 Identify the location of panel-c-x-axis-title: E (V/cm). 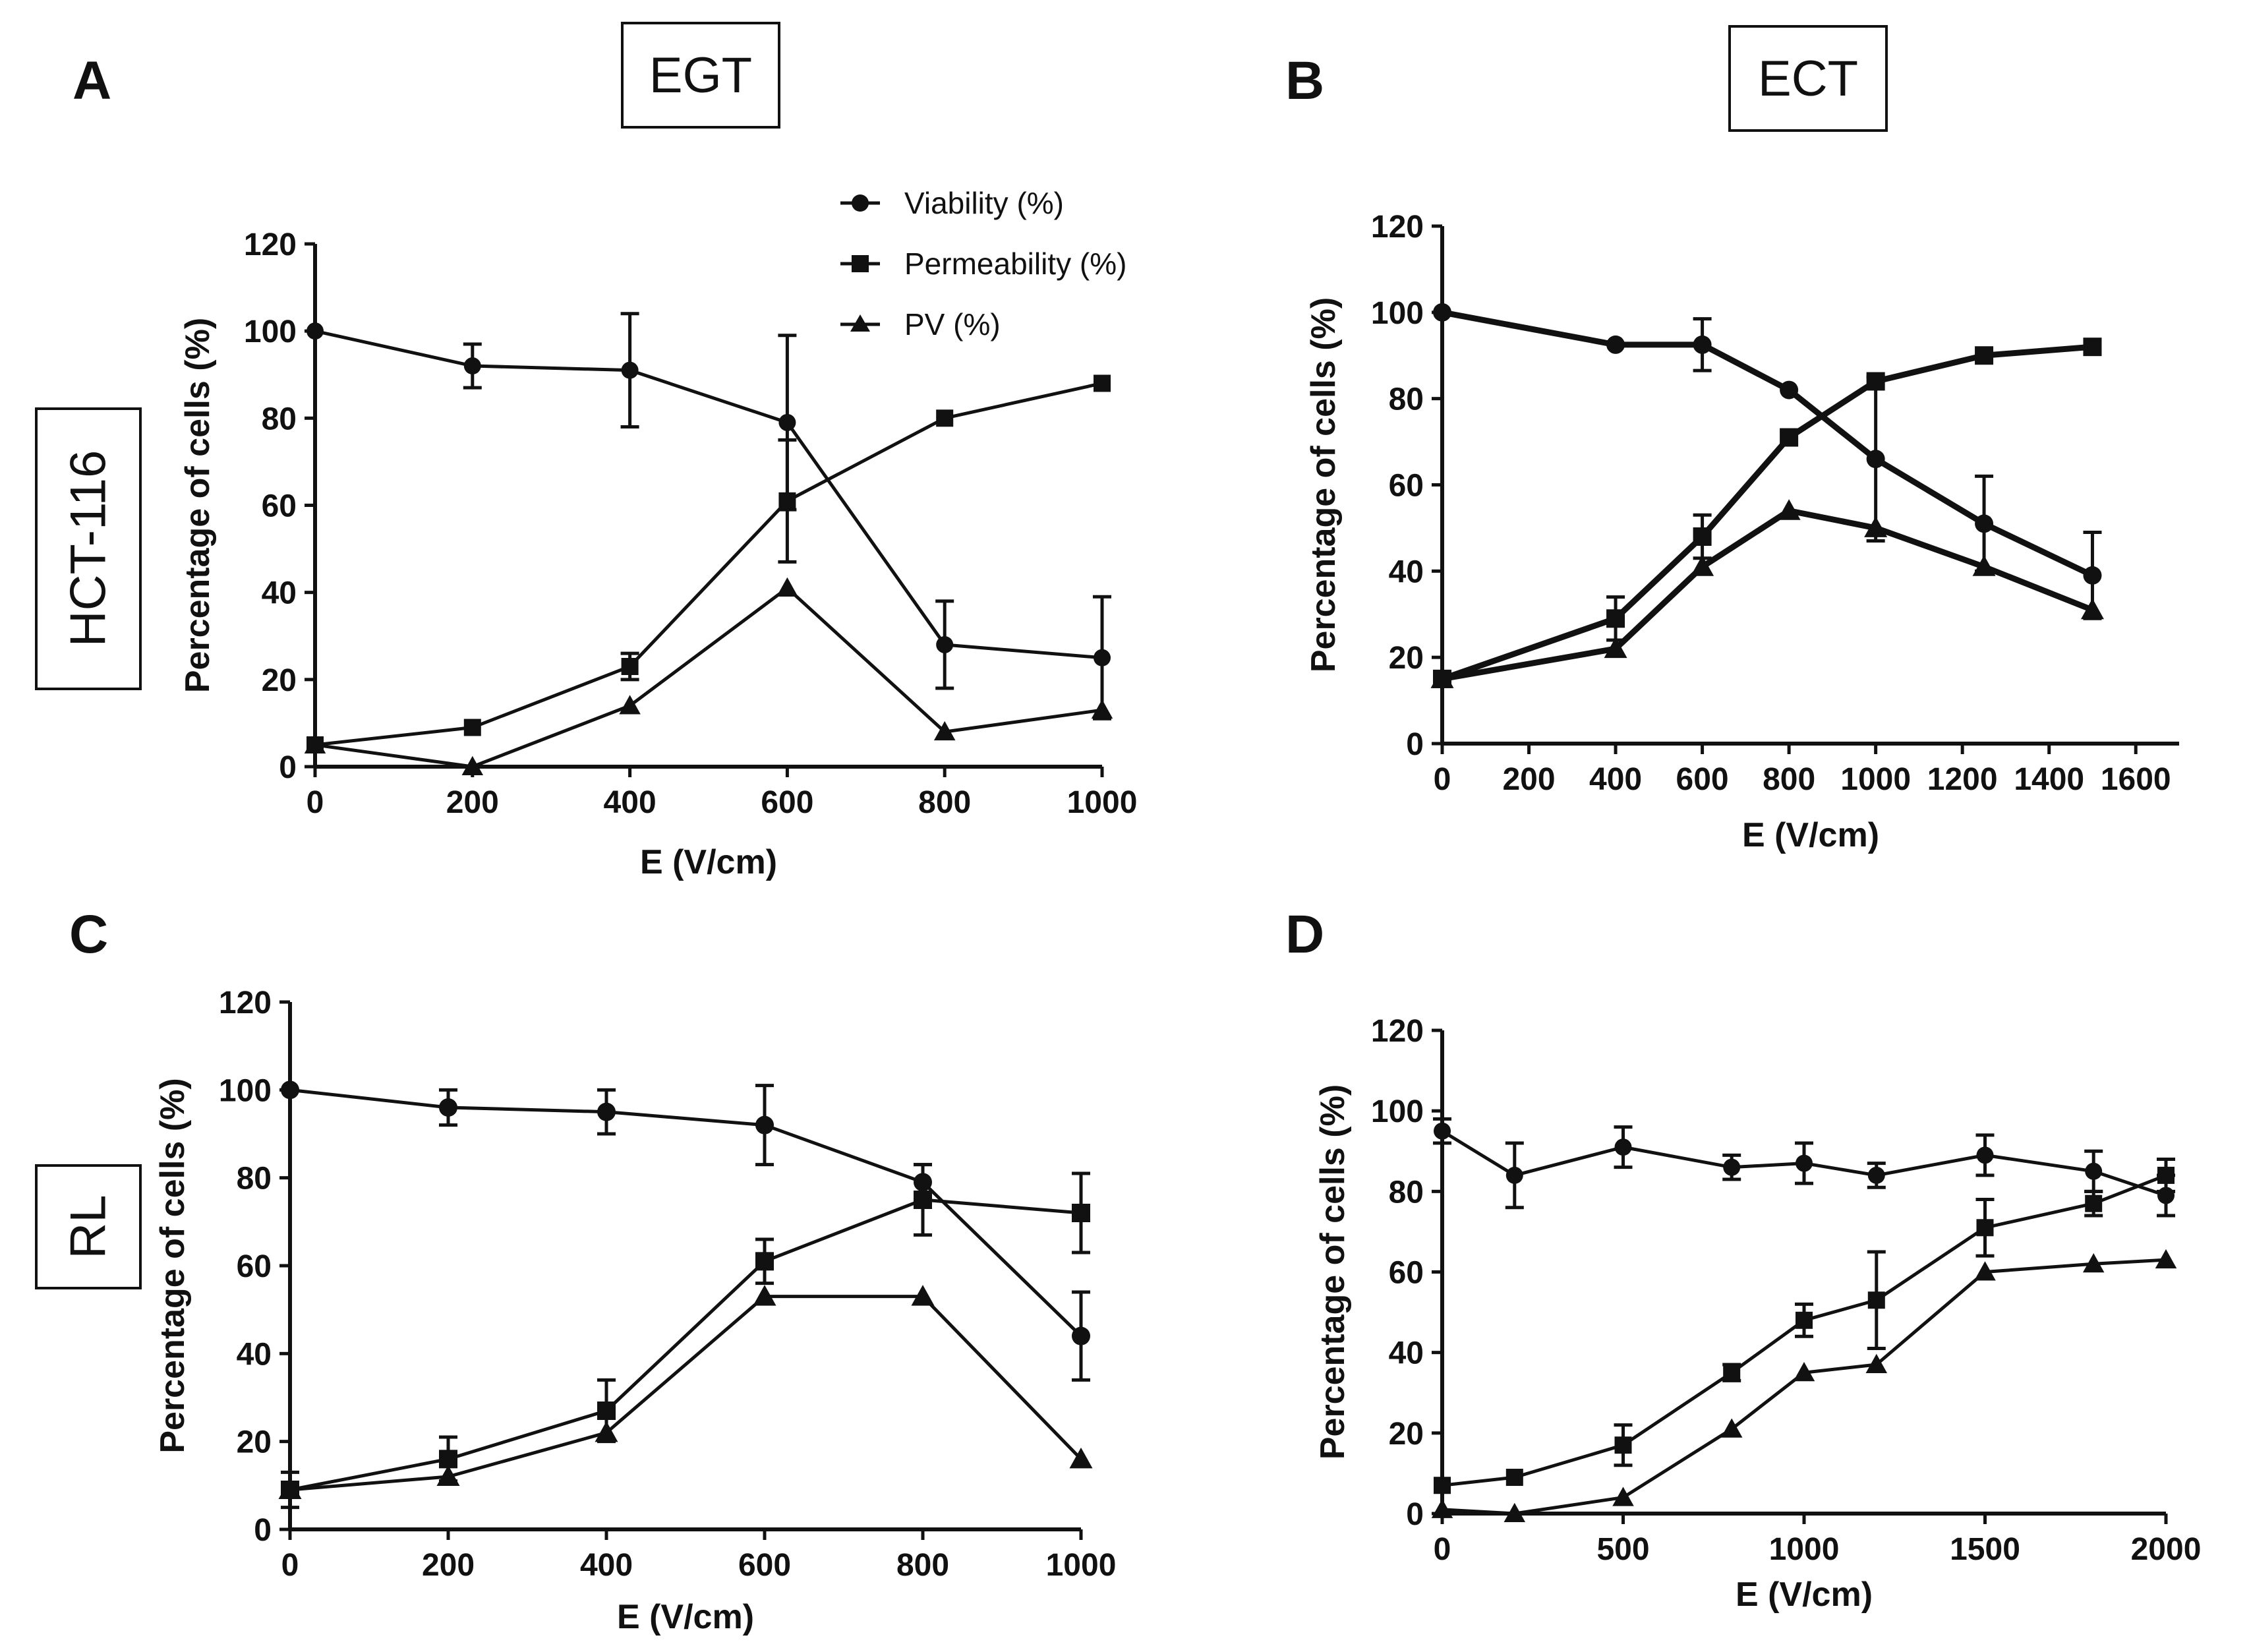
(686, 1617).